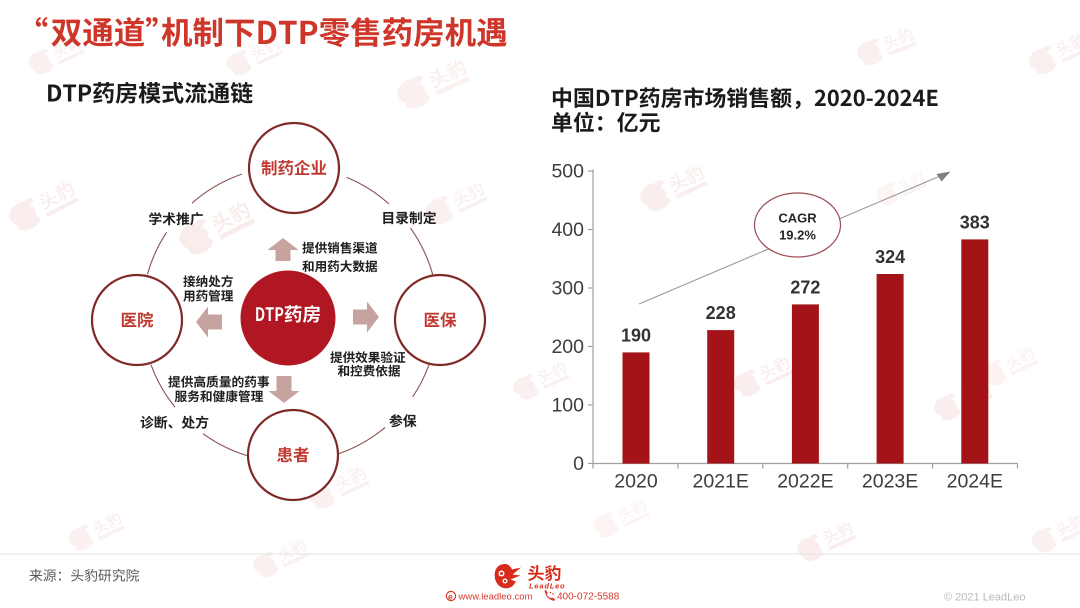 This screenshot has height=608, width=1080. I want to click on svg-text: © 2021 LeadLeo, so click(985, 598).